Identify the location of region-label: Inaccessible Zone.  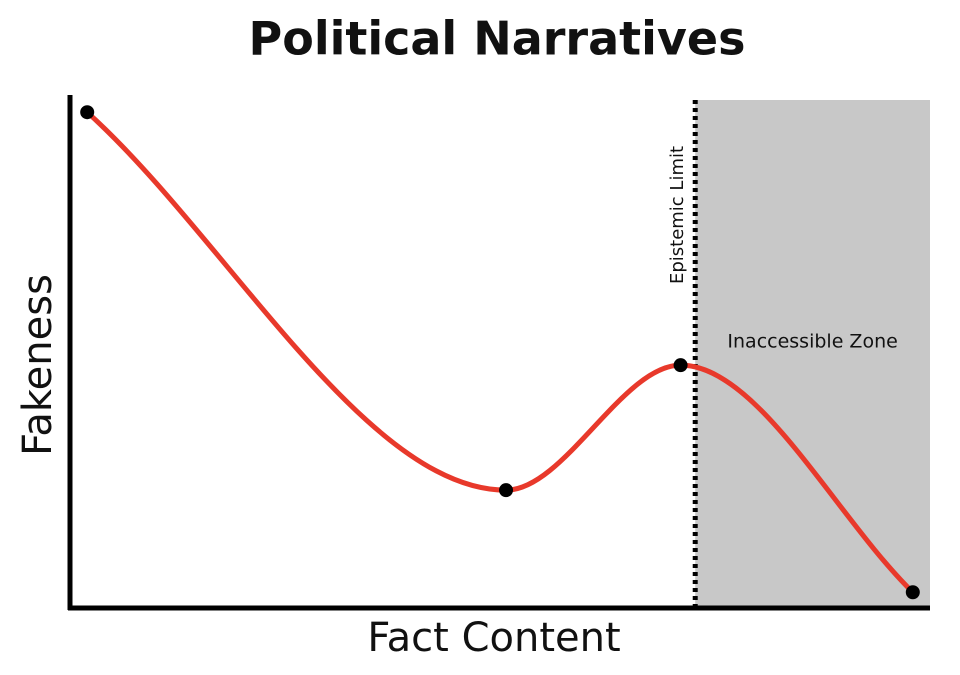
(812, 342).